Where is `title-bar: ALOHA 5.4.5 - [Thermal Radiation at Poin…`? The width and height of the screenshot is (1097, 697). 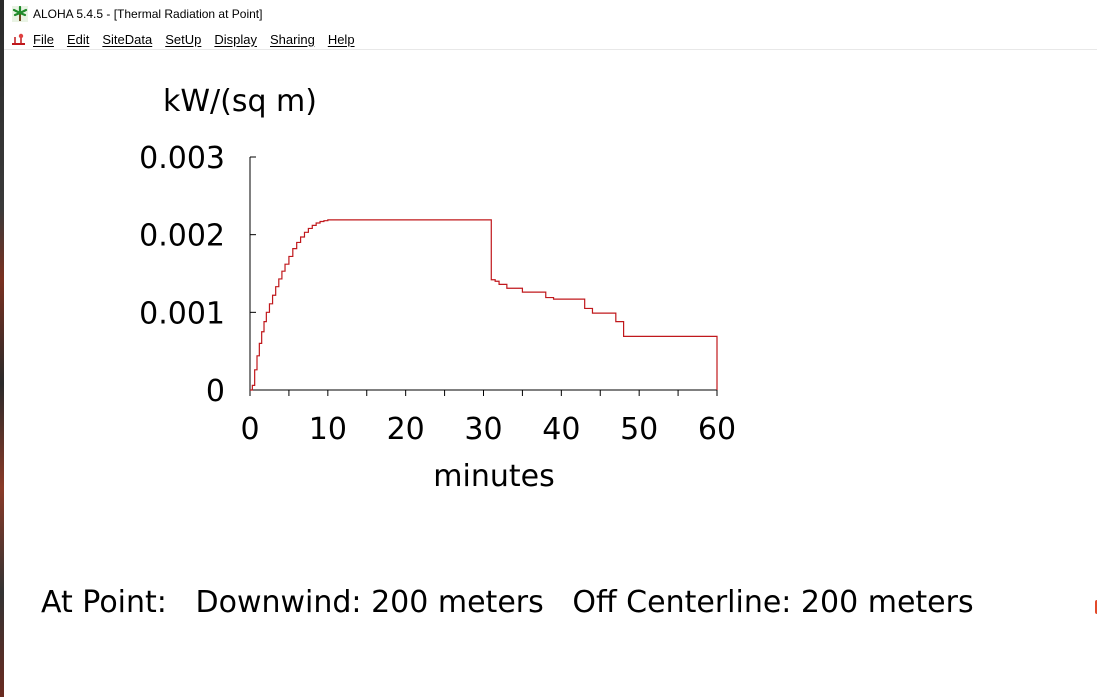
title-bar: ALOHA 5.4.5 - [Thermal Radiation at Poin… is located at coordinates (550, 14).